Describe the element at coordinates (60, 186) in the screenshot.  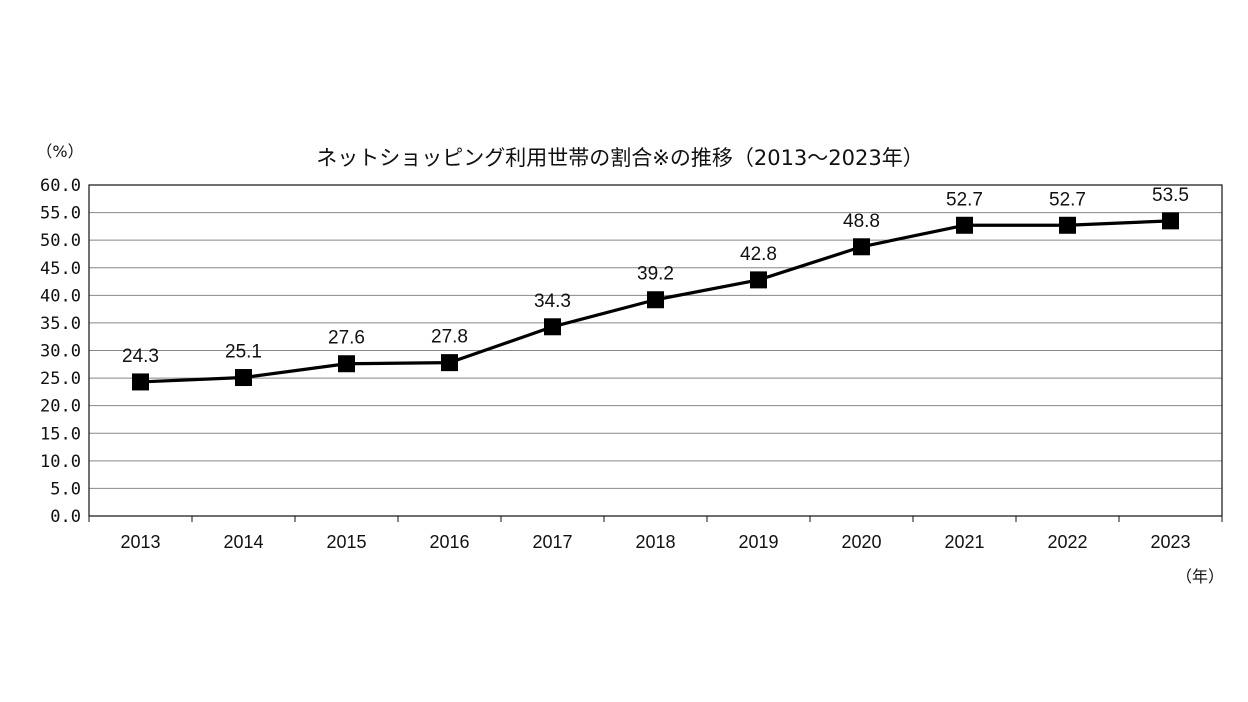
I see `y-tick-label-60.0: 60.0` at that location.